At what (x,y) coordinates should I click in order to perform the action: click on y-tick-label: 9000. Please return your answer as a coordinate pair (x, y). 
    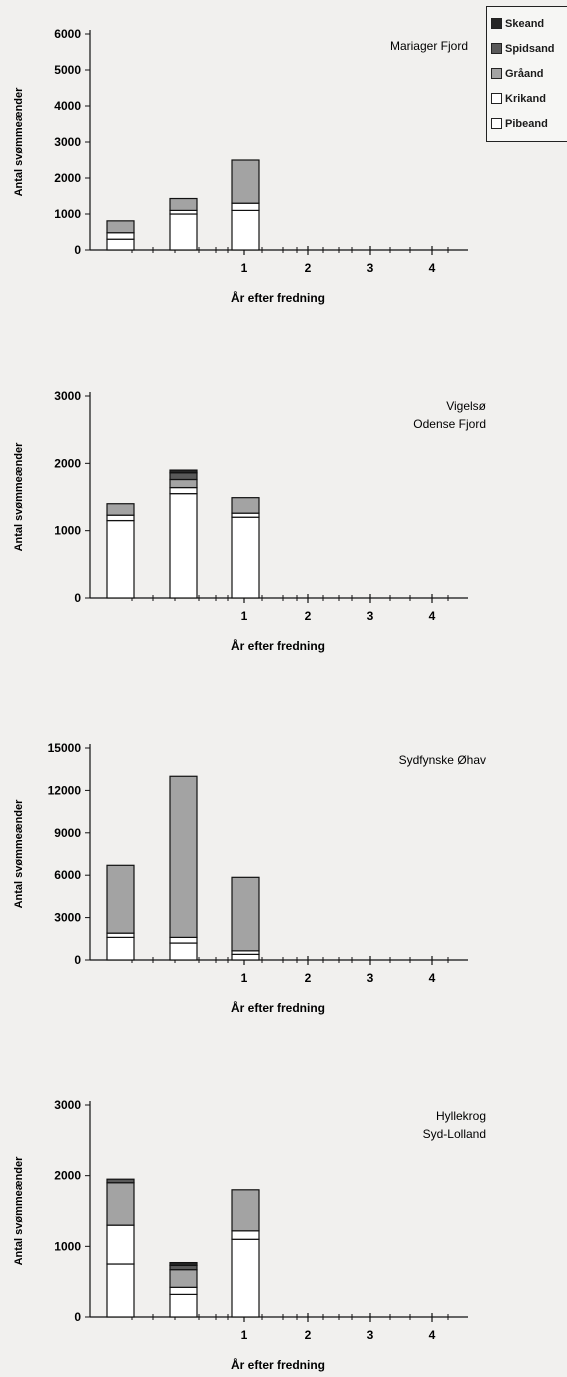
    Looking at the image, I should click on (67, 833).